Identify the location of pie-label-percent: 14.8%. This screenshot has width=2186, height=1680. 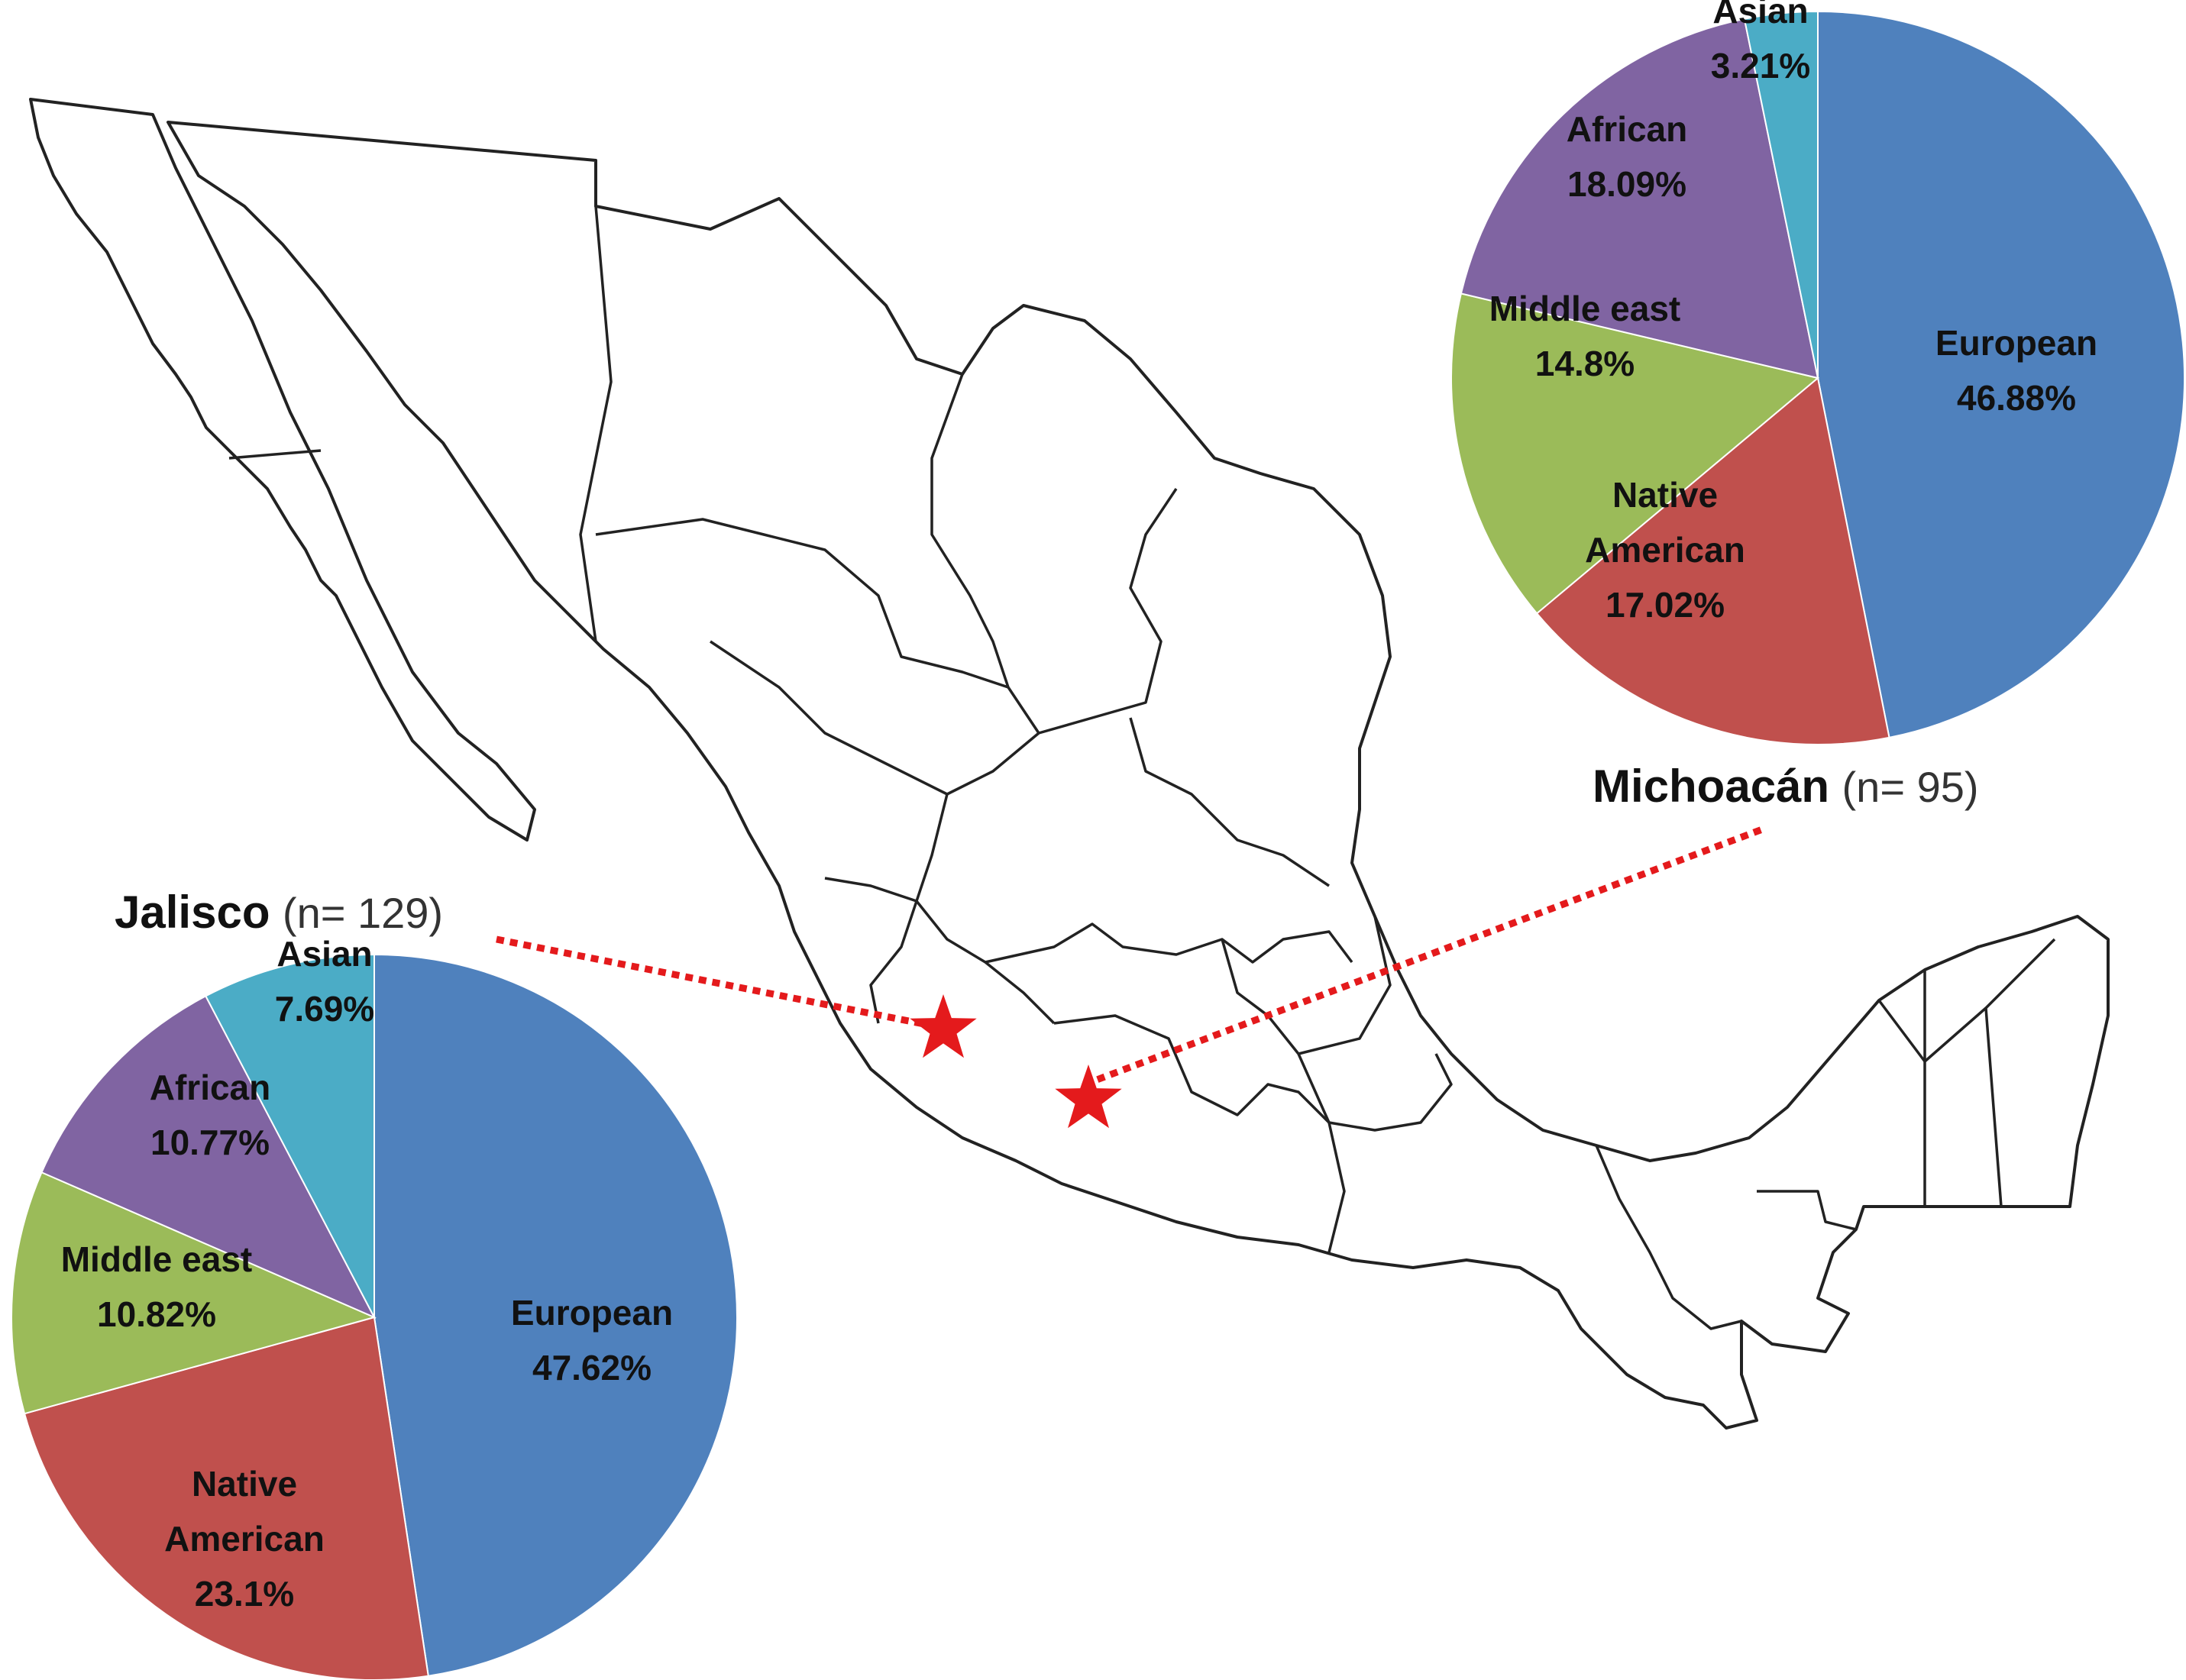
(1585, 363).